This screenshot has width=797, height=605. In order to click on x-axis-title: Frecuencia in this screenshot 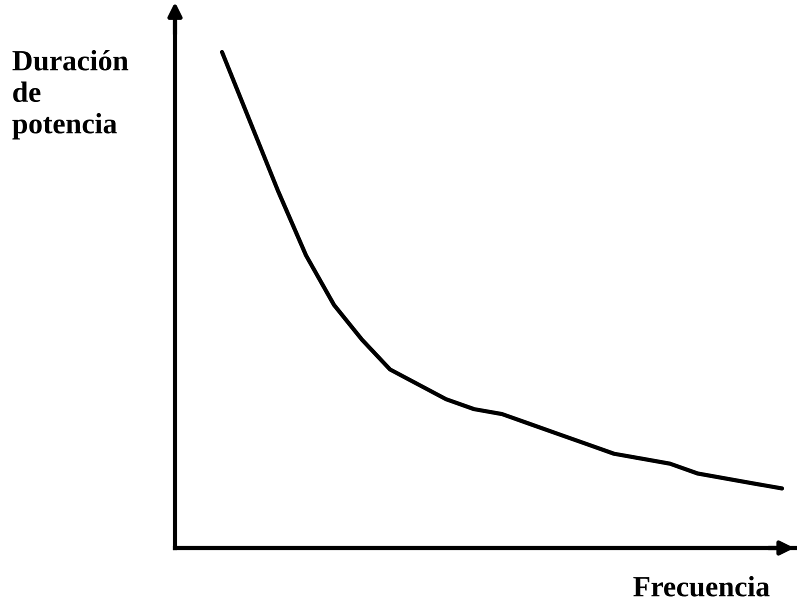, I will do `click(701, 586)`.